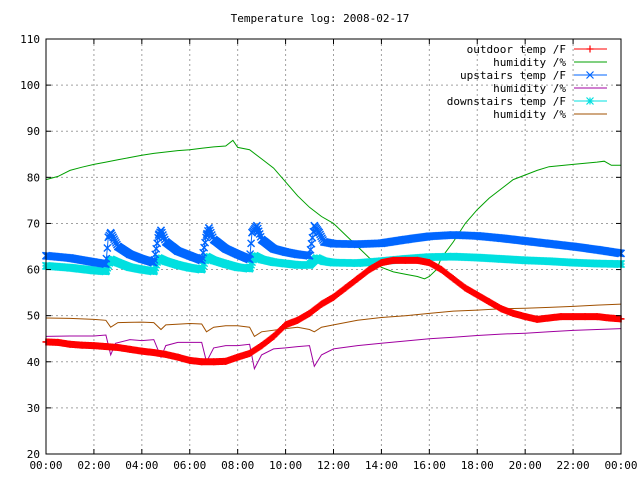  What do you see at coordinates (429, 465) in the screenshot?
I see `x-tick-label: 16:00` at bounding box center [429, 465].